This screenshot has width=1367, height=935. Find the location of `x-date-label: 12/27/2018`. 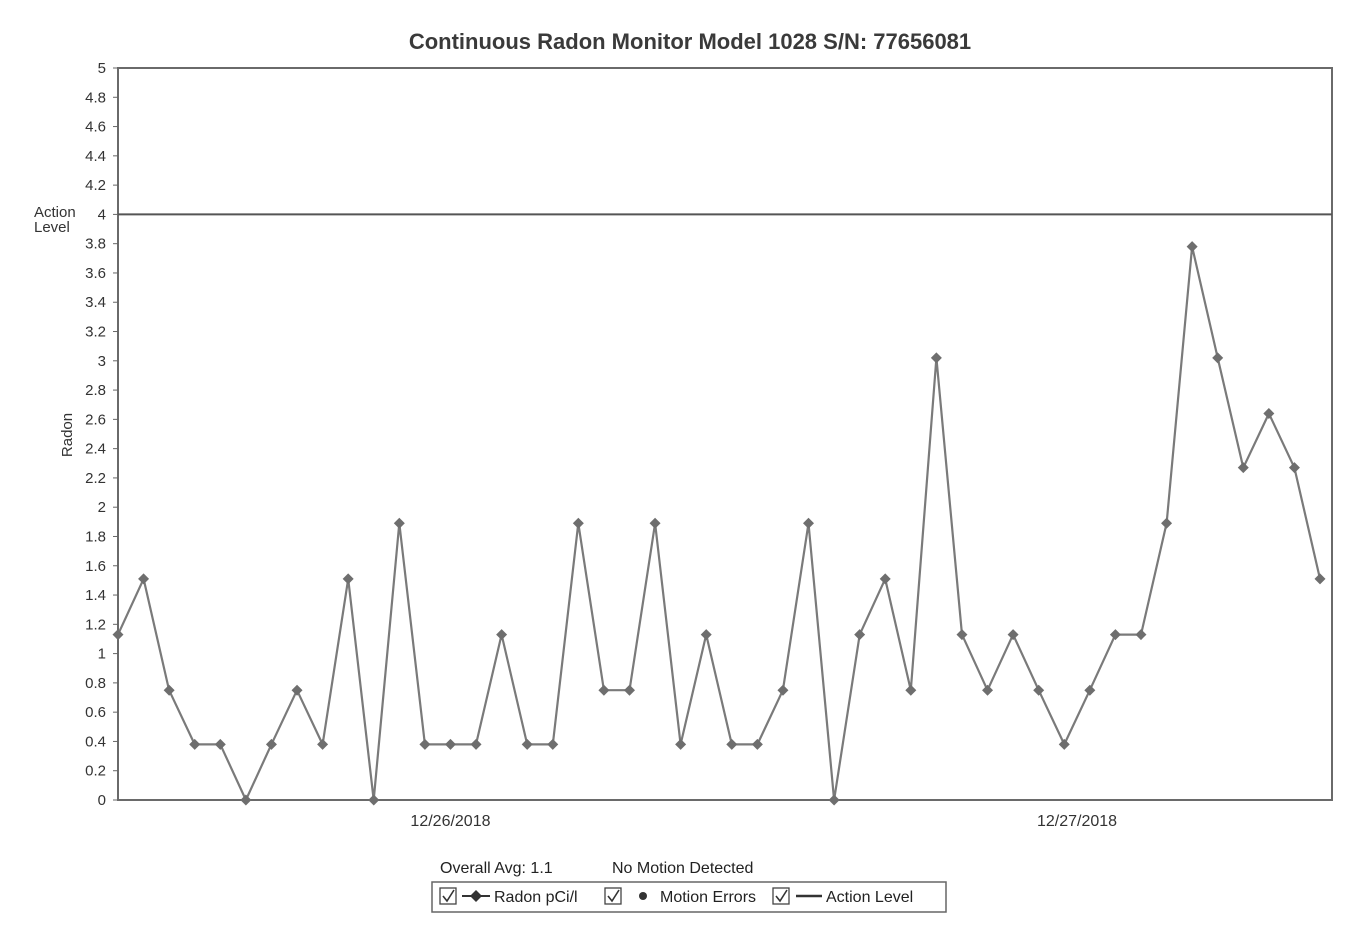

x-date-label: 12/27/2018 is located at coordinates (1077, 821).